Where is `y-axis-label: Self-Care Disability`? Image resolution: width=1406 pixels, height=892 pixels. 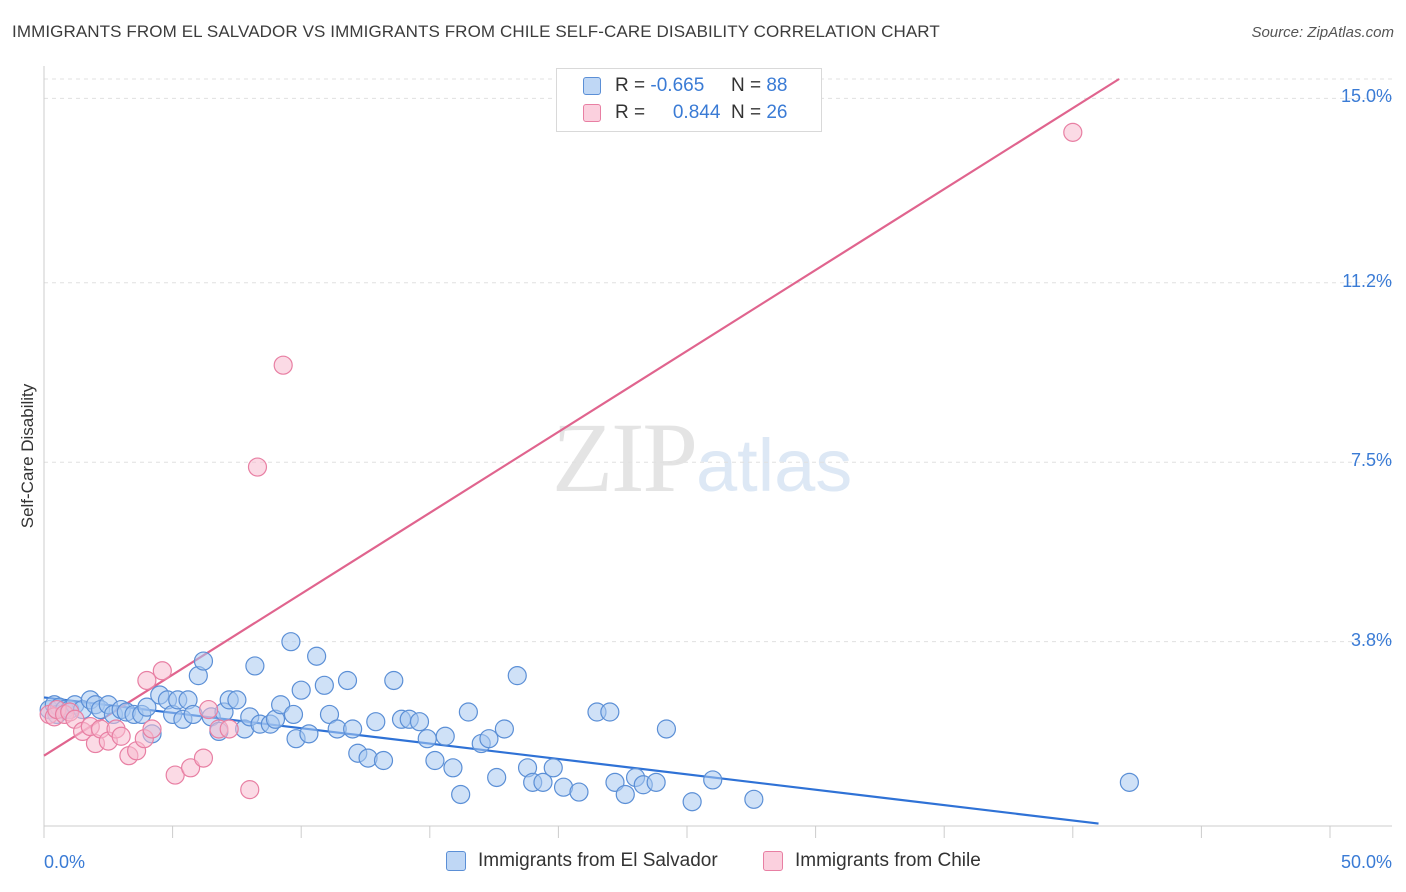
y-axis-label: Self-Care Disability is located at coordinates (27, 456).